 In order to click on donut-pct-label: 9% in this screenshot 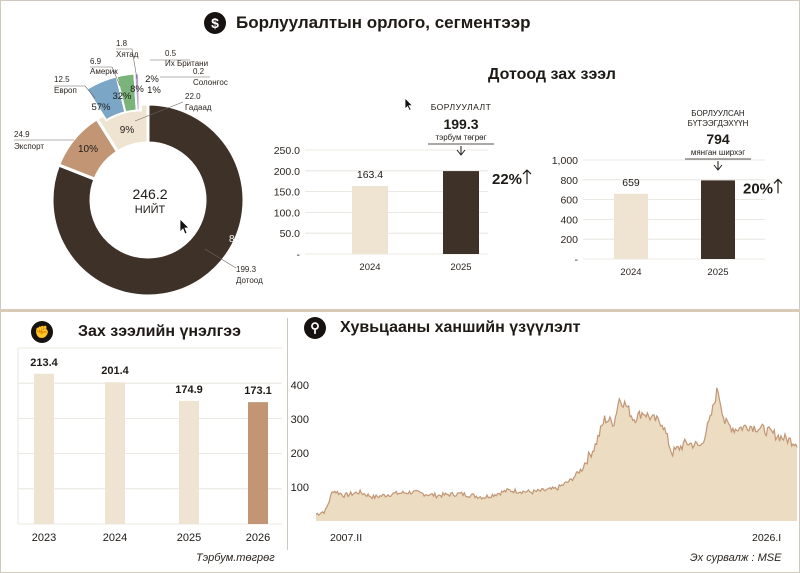, I will do `click(127, 130)`.